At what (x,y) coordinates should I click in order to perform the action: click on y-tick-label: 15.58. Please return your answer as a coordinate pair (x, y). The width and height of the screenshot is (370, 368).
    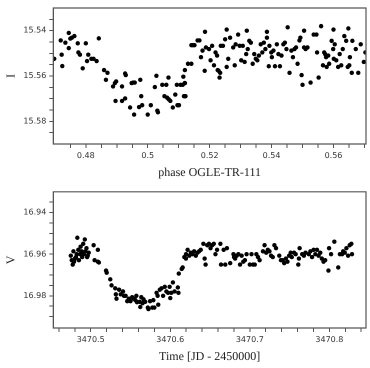
    Looking at the image, I should click on (34, 121).